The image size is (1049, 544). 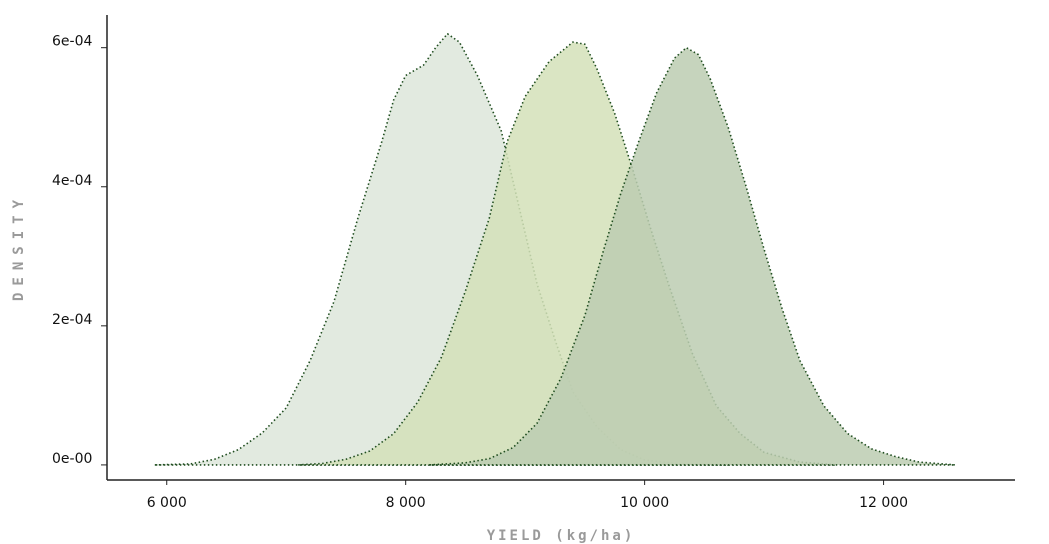 What do you see at coordinates (167, 503) in the screenshot?
I see `x-tick-label: 6 000` at bounding box center [167, 503].